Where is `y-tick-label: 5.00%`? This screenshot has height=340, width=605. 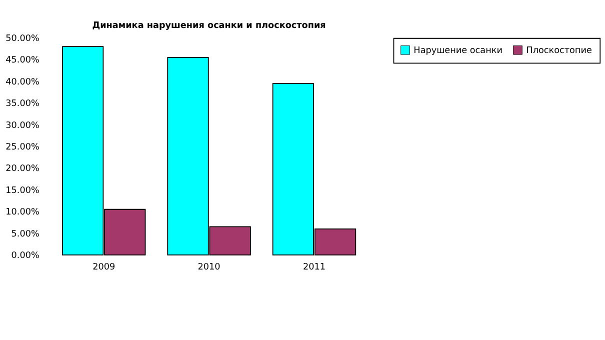
y-tick-label: 5.00% is located at coordinates (25, 234).